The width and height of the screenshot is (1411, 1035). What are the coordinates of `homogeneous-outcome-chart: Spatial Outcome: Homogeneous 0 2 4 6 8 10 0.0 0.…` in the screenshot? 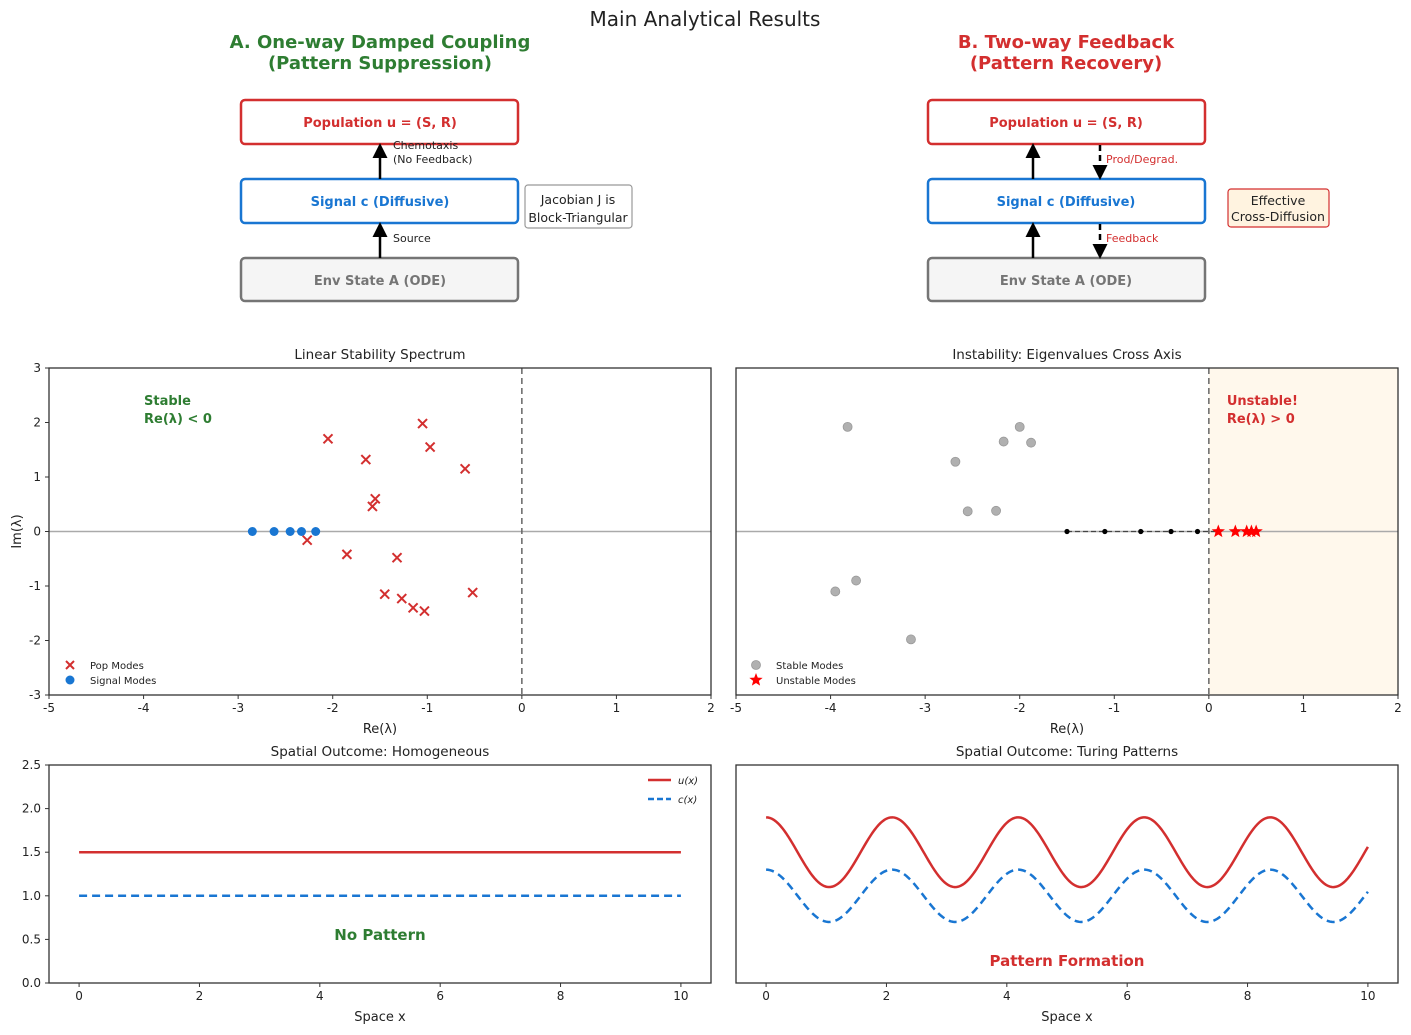 It's located at (367, 884).